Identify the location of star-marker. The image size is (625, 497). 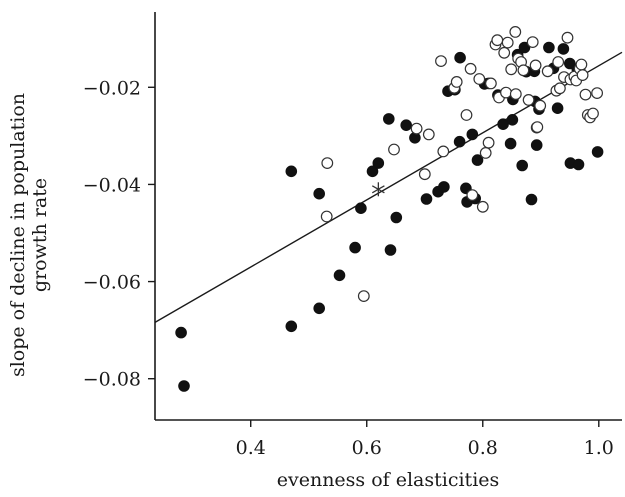
(378, 189).